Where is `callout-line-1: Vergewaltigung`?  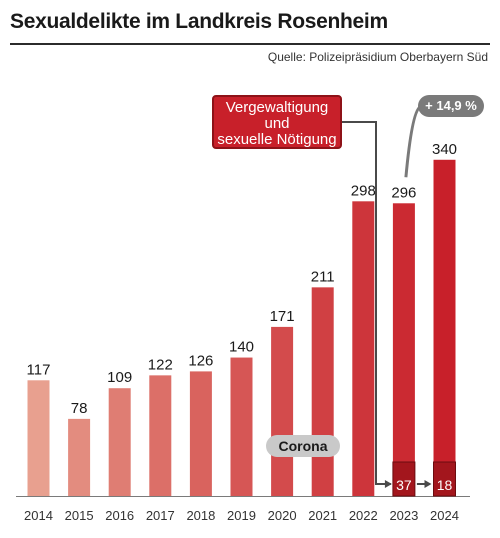 callout-line-1: Vergewaltigung is located at coordinates (277, 107).